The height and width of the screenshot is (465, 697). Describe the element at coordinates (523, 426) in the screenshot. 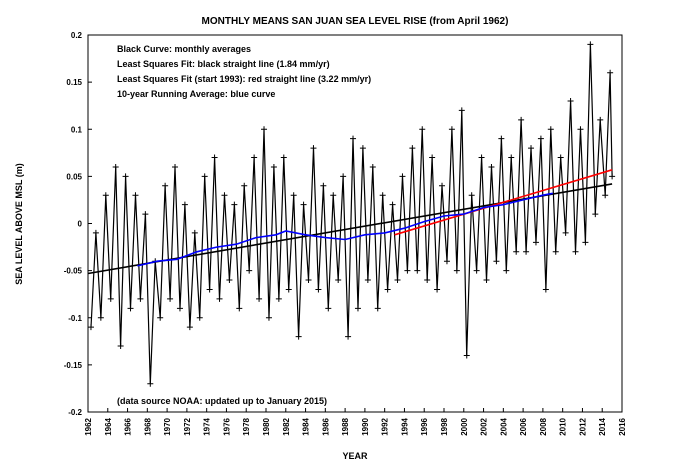

I see `x-tick-label: 2006` at that location.